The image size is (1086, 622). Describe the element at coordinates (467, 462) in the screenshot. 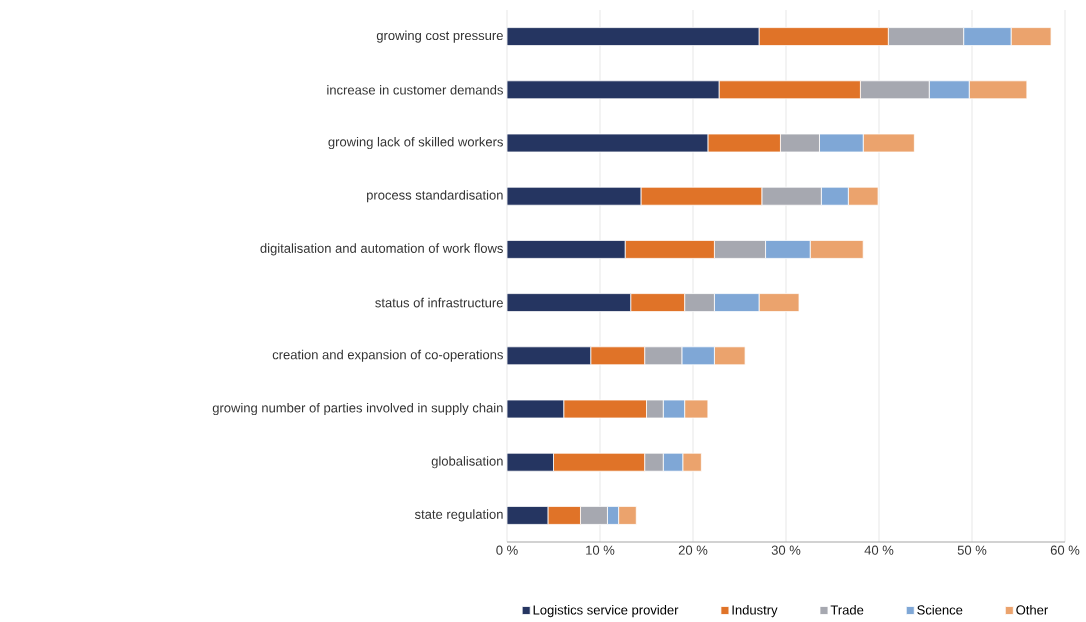

I see `y-tick-label: globalisation` at that location.